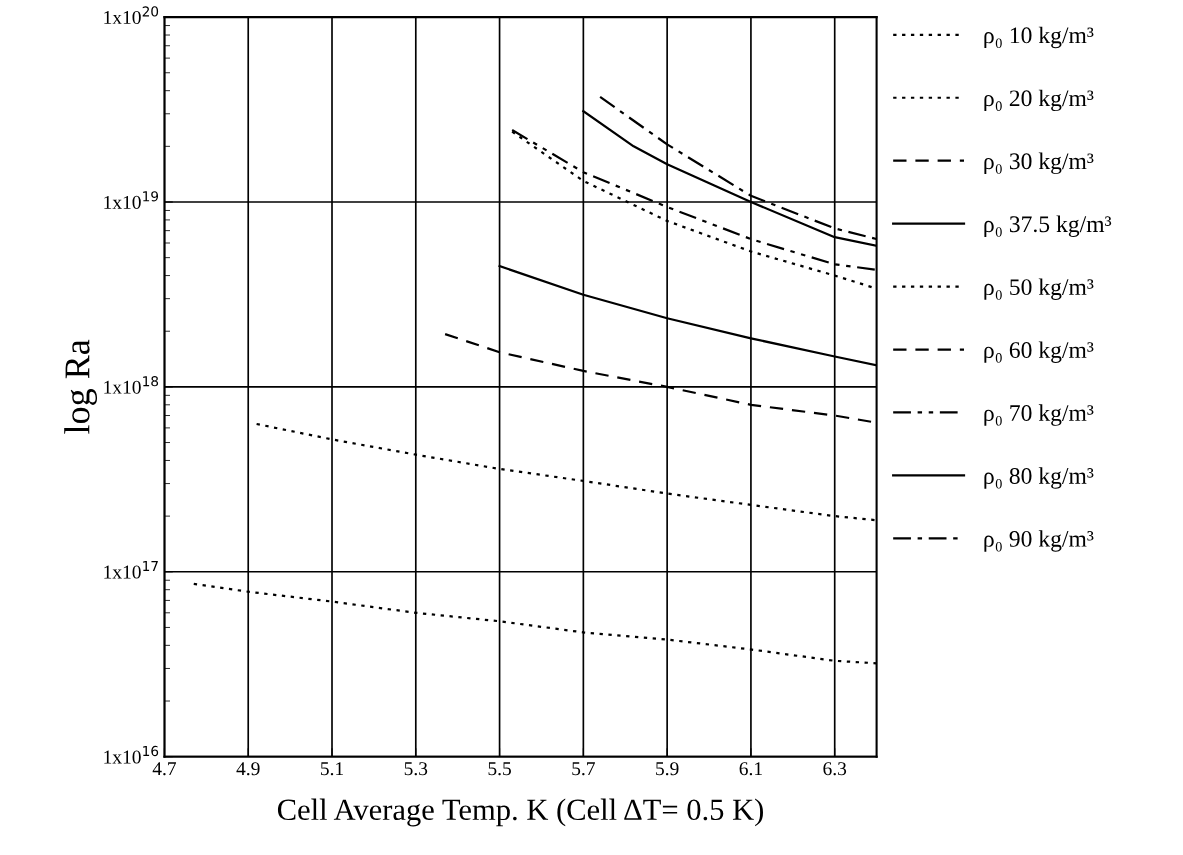  Describe the element at coordinates (667, 769) in the screenshot. I see `x-tick-label: 5.9` at that location.